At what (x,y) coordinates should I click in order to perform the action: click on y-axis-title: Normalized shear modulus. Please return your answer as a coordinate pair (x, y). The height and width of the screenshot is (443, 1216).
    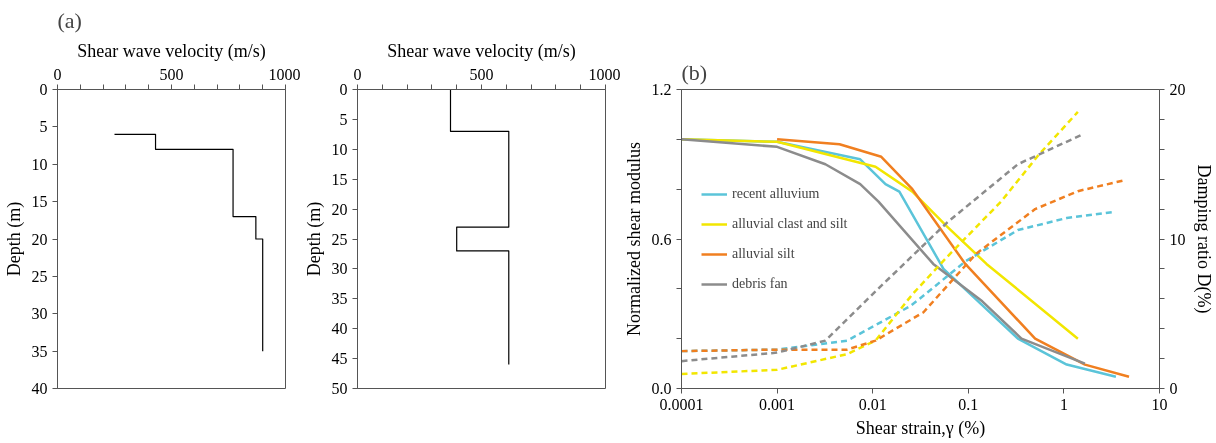
    Looking at the image, I should click on (633, 239).